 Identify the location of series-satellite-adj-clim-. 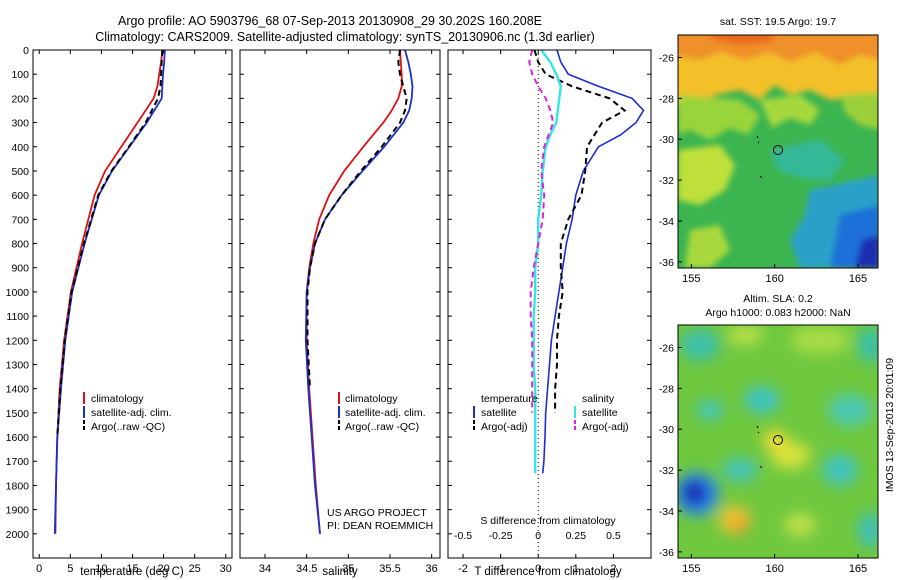
(359, 292).